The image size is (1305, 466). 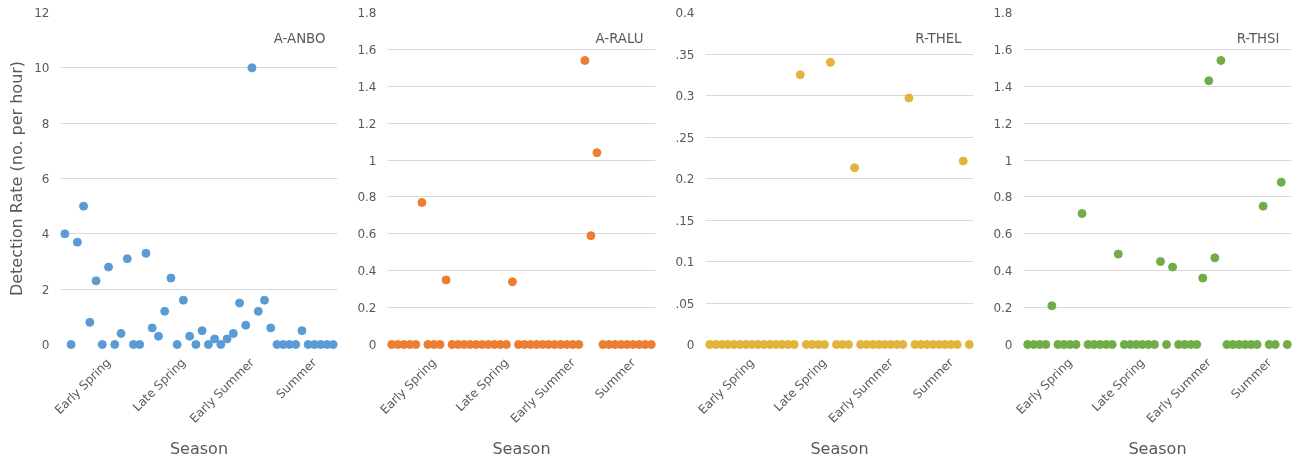 I want to click on annotation: A-ANBO, so click(x=299, y=38).